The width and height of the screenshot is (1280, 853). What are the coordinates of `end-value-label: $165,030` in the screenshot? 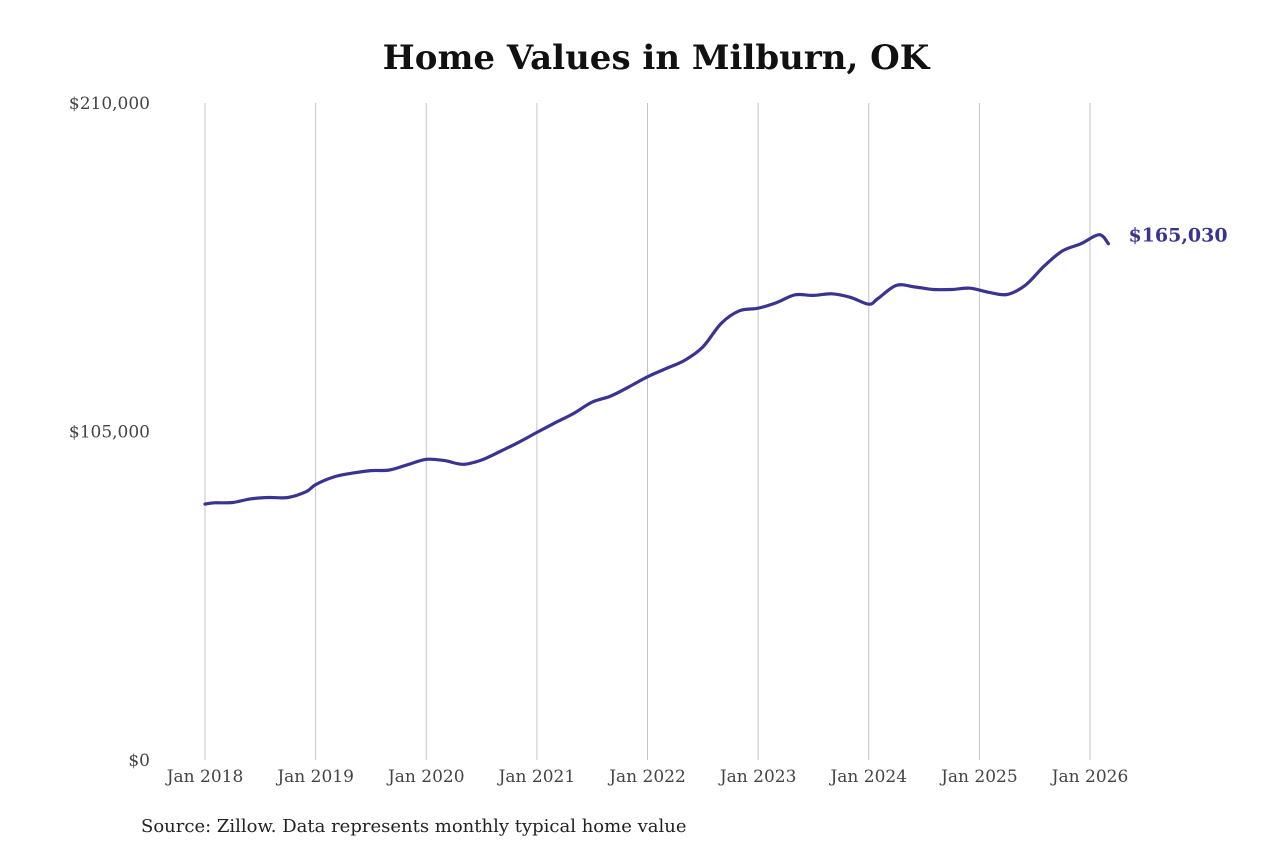 It's located at (1177, 236).